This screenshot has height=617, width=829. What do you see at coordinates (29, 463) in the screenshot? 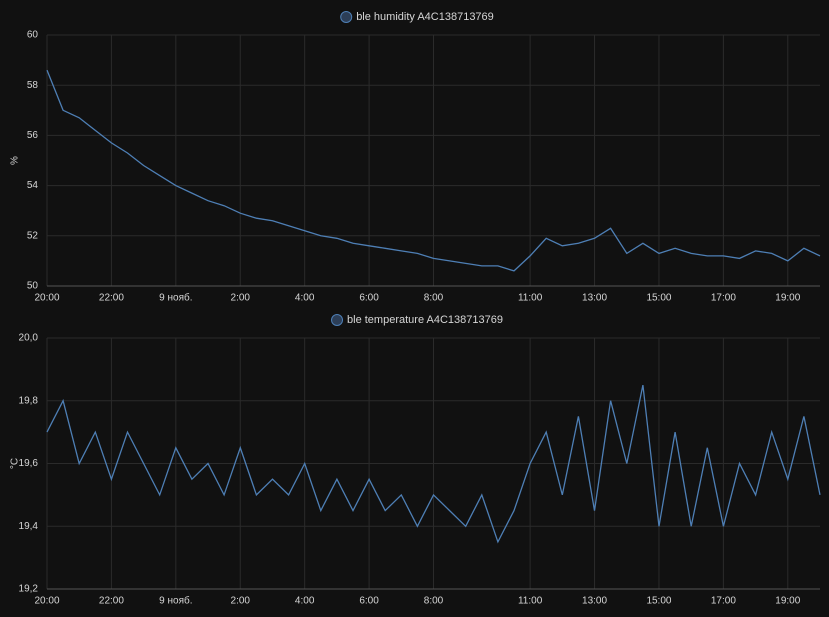
I see `y-tick-label: 19,6` at bounding box center [29, 463].